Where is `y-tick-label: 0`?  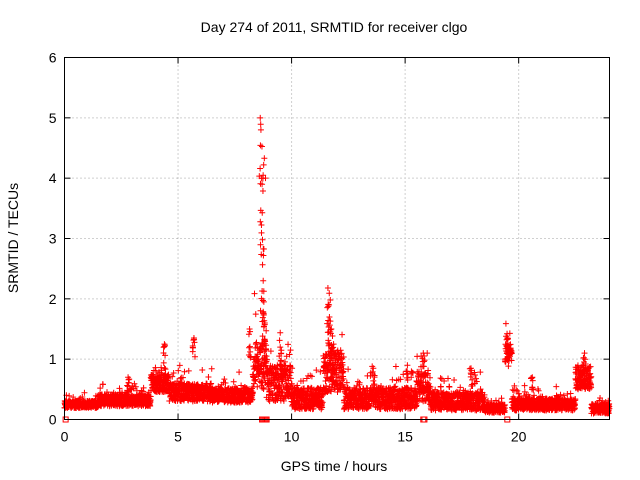 y-tick-label: 0 is located at coordinates (53, 420).